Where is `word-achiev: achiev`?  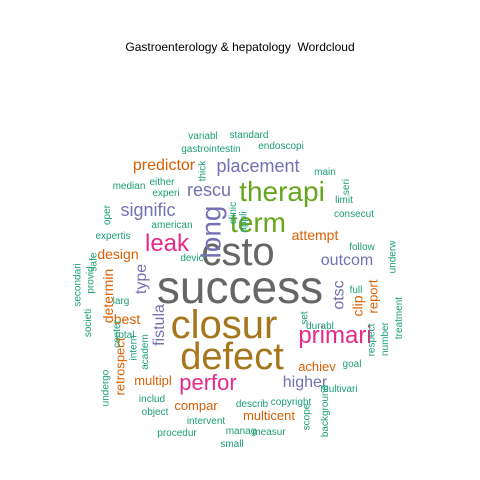
word-achiev: achiev is located at coordinates (317, 366).